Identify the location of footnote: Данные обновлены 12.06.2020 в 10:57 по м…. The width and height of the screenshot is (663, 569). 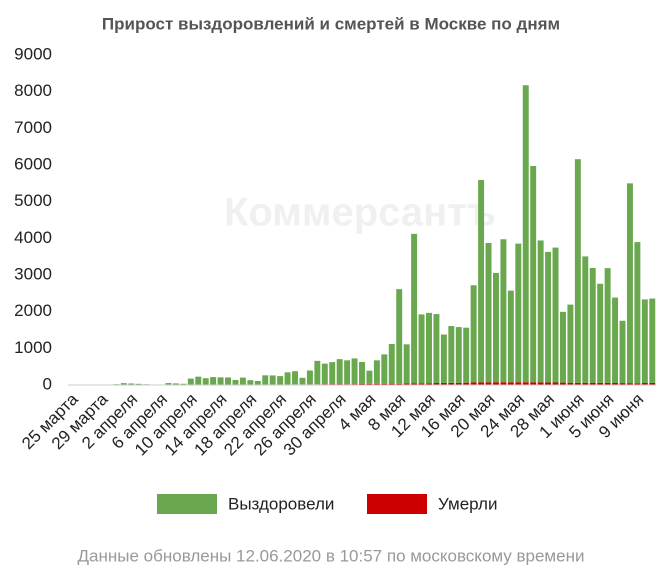
(331, 555).